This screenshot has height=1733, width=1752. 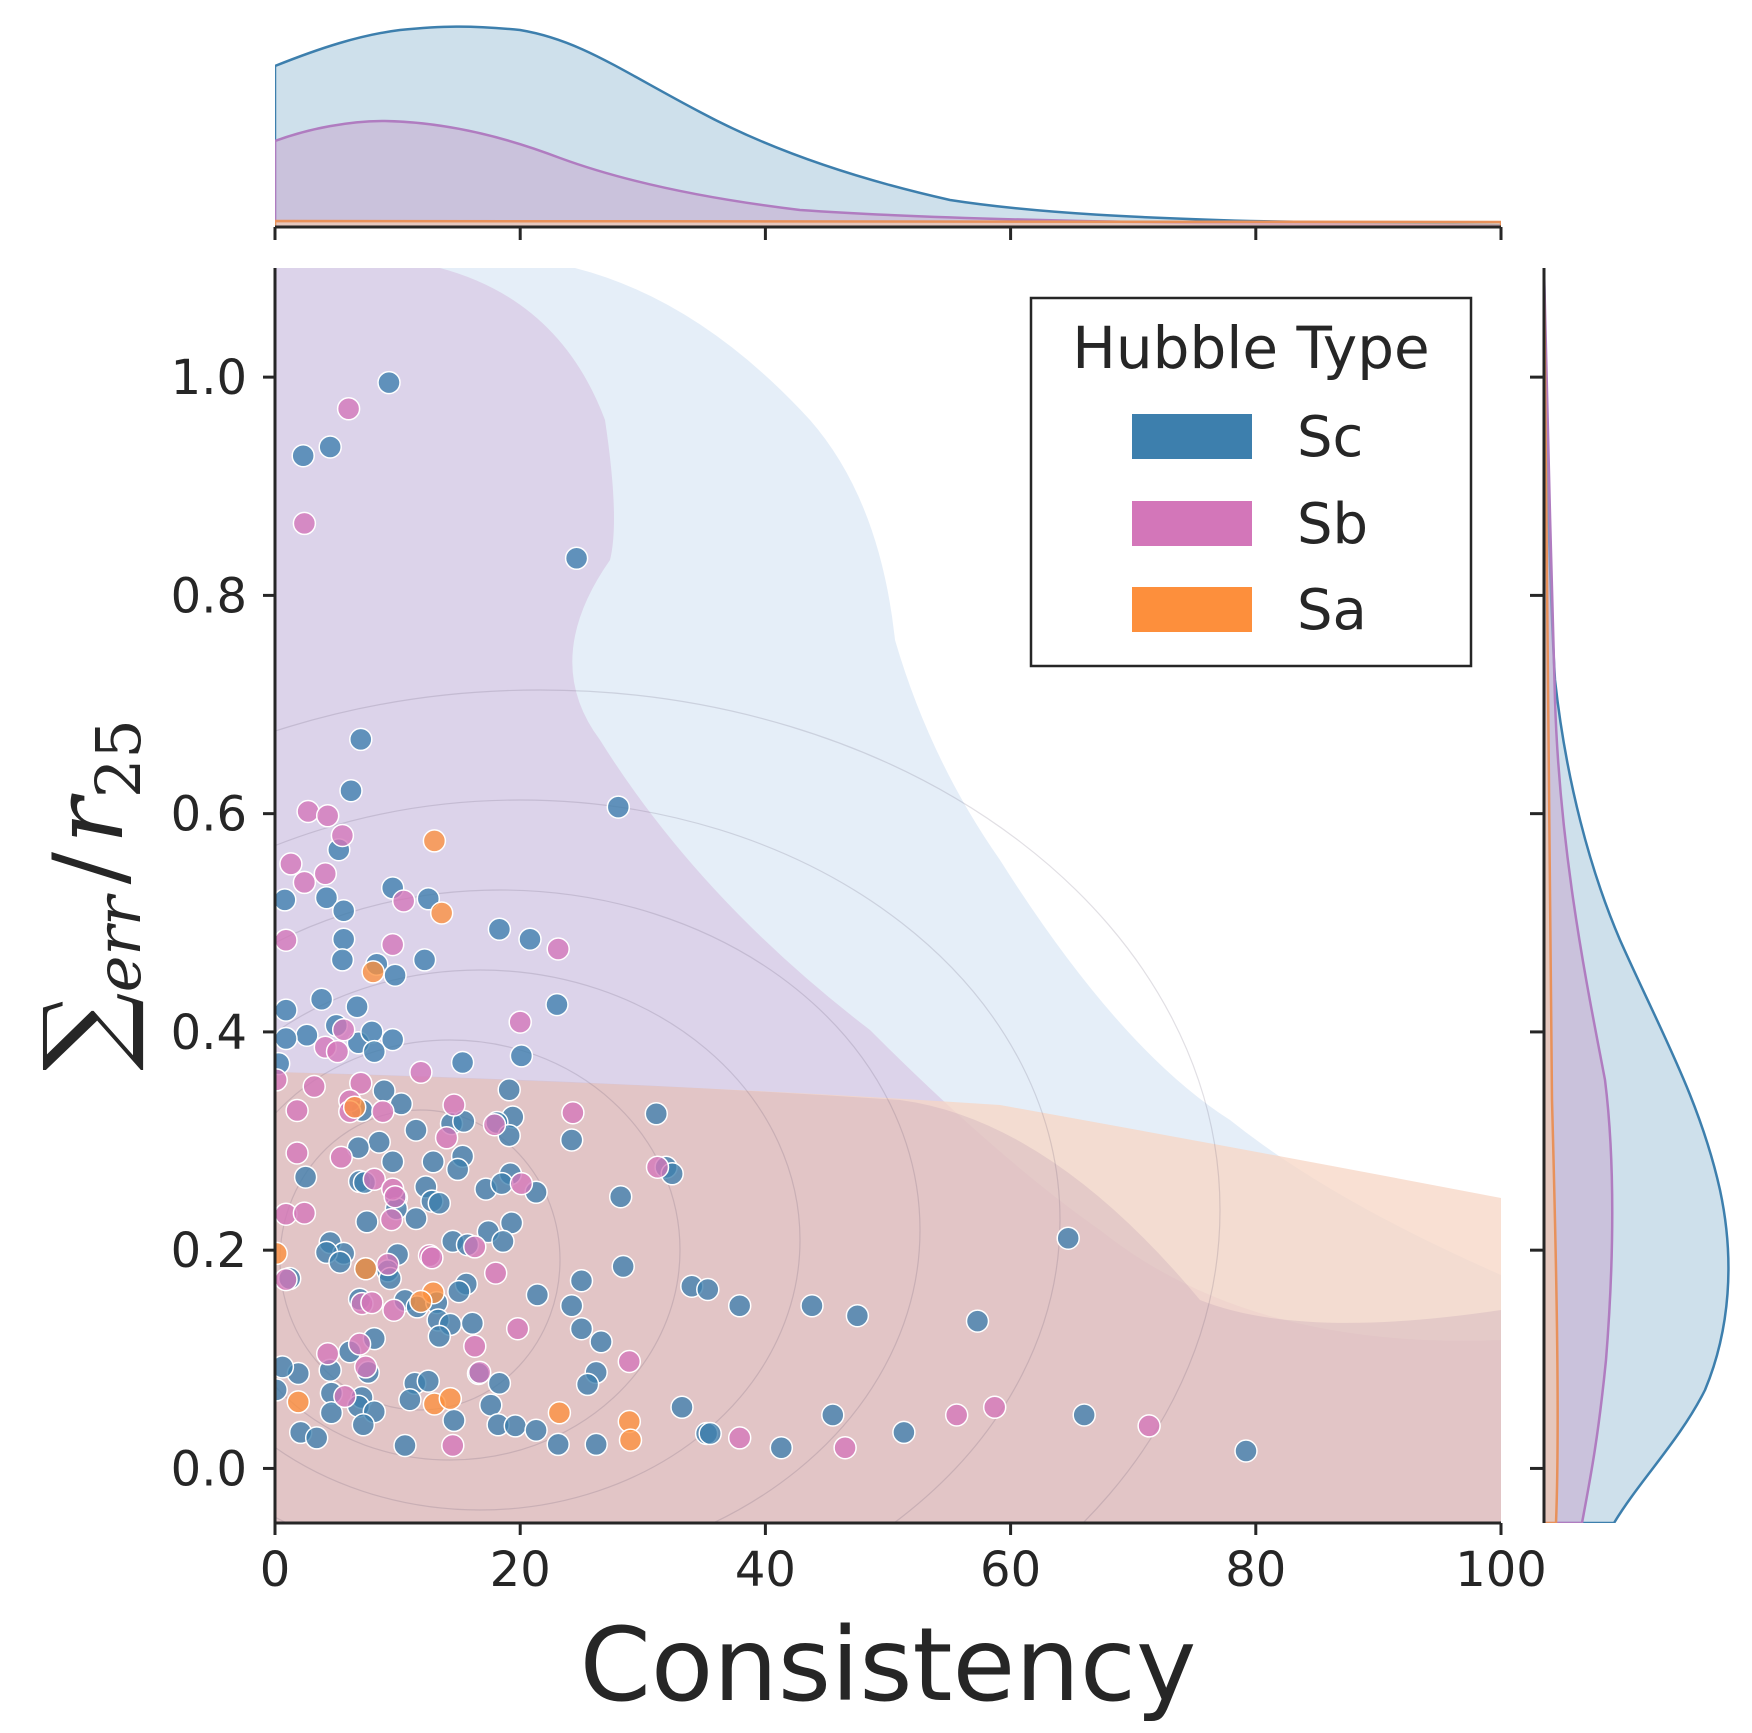 What do you see at coordinates (1255, 1570) in the screenshot?
I see `x-tick-label: 80` at bounding box center [1255, 1570].